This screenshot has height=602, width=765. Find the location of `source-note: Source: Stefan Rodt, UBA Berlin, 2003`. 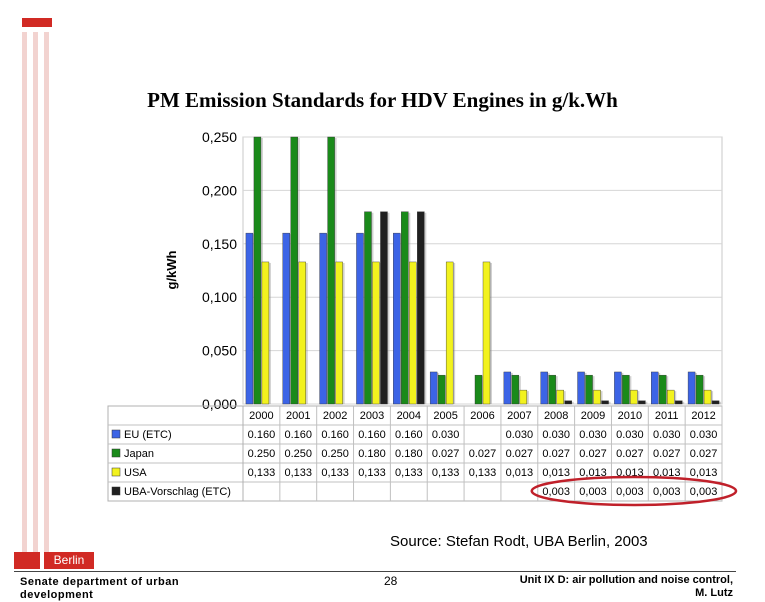

source-note: Source: Stefan Rodt, UBA Berlin, 2003 is located at coordinates (519, 541).